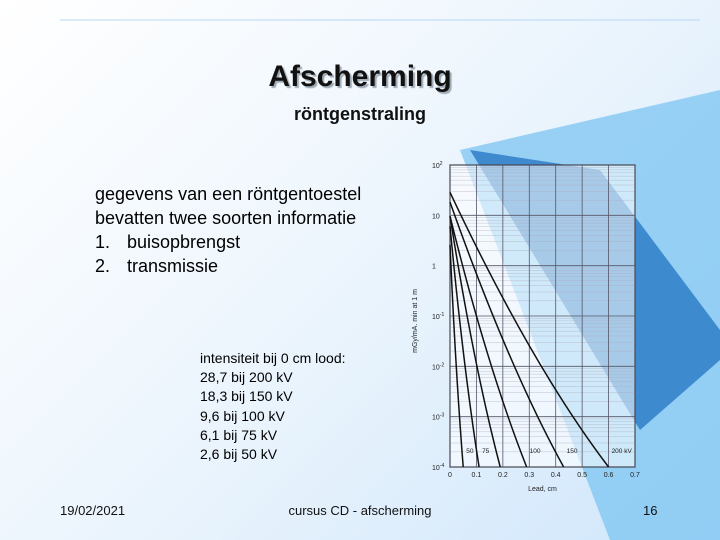 The image size is (720, 540). Describe the element at coordinates (242, 415) in the screenshot. I see `intensity-line: 9,6 bij 100 kV` at that location.